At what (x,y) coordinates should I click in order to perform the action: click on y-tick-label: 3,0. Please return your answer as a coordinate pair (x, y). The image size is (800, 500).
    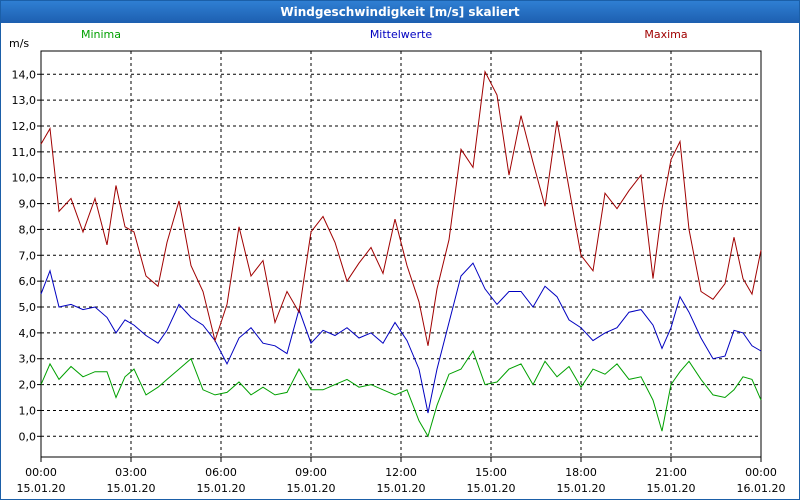
    Looking at the image, I should click on (28, 359).